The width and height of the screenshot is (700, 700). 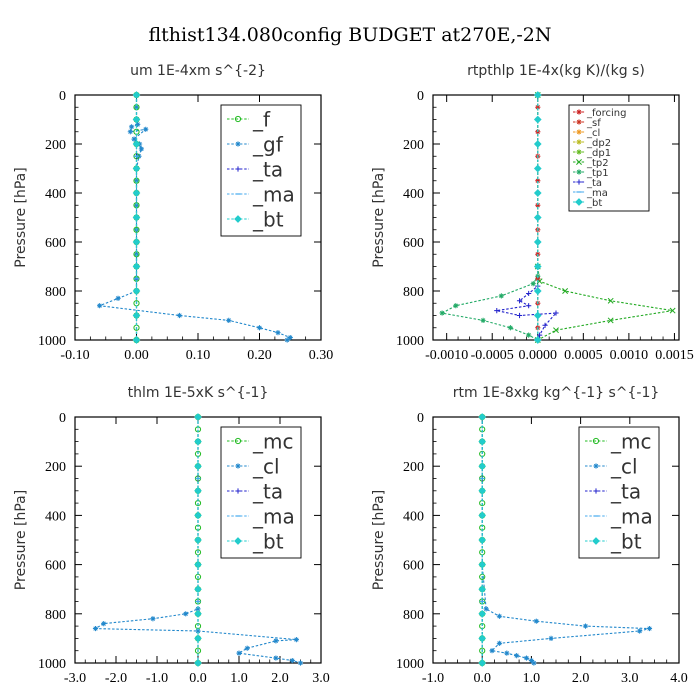 What do you see at coordinates (259, 355) in the screenshot?
I see `x-tick-label: 0.20` at bounding box center [259, 355].